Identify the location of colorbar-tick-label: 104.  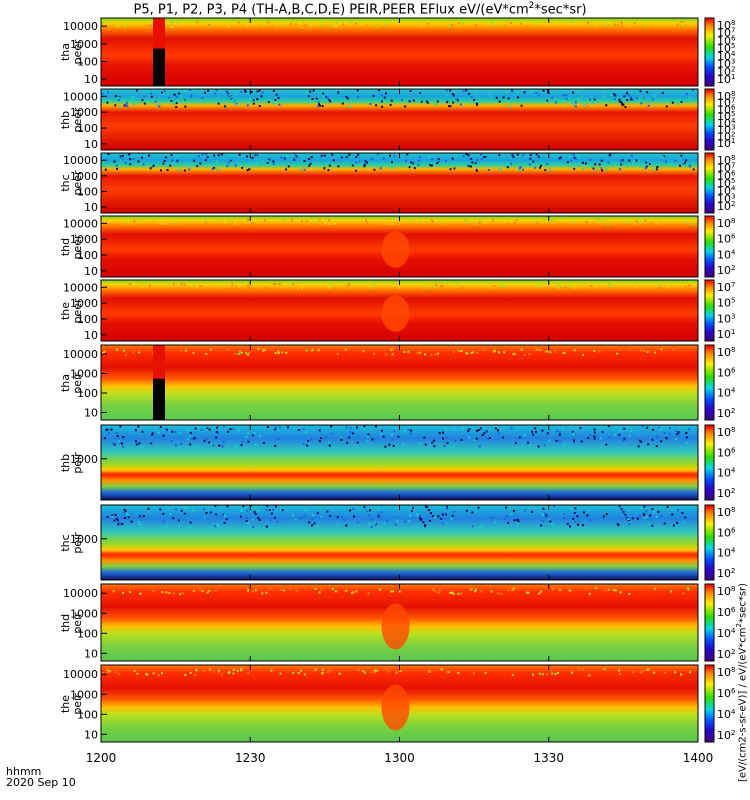
(726, 714).